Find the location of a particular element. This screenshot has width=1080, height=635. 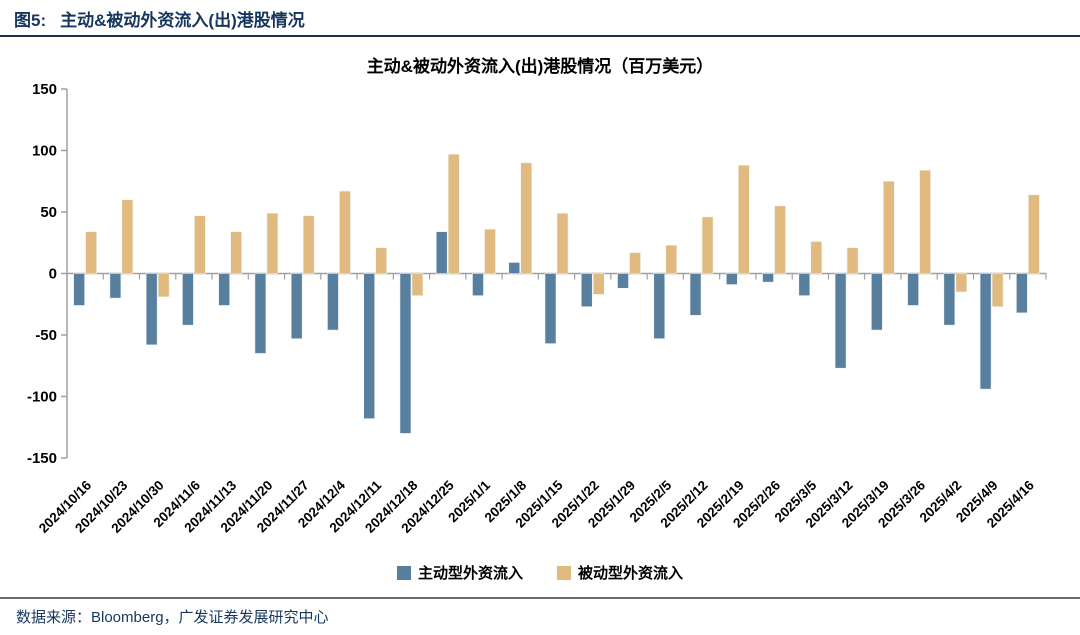

bar-passive-2024/10/30 is located at coordinates (163, 285).